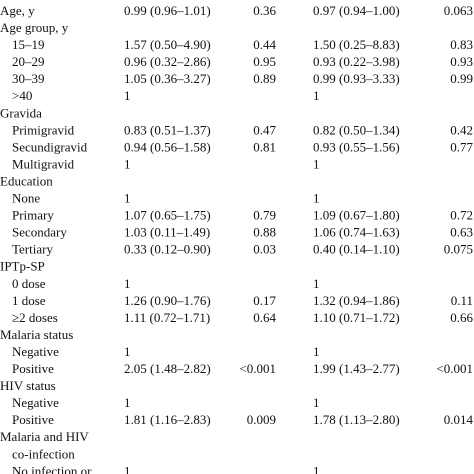 The width and height of the screenshot is (474, 474). What do you see at coordinates (22, 95) in the screenshot?
I see `row-label: >40` at bounding box center [22, 95].